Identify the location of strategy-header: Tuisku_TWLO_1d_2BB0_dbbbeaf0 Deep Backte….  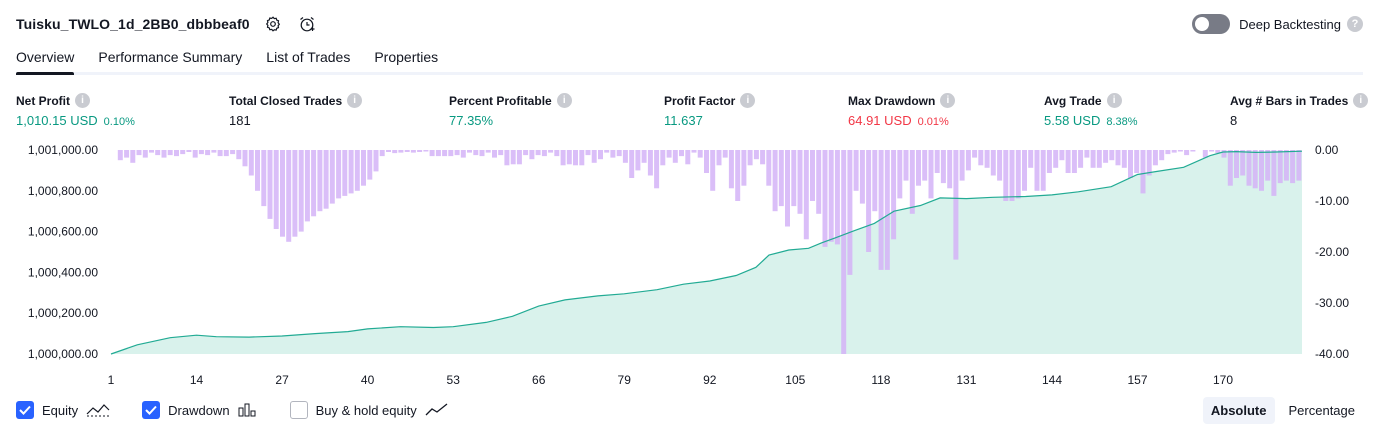
(689, 24).